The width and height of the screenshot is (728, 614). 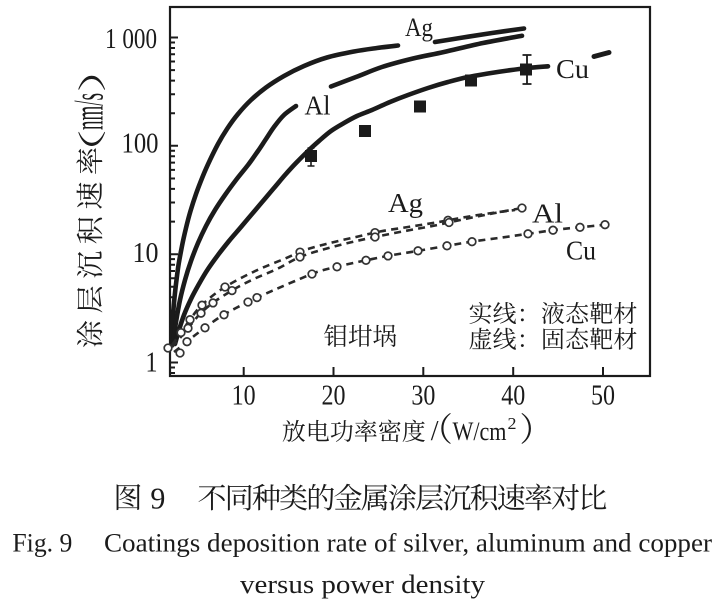 What do you see at coordinates (512, 423) in the screenshot?
I see `svg-text: 2` at bounding box center [512, 423].